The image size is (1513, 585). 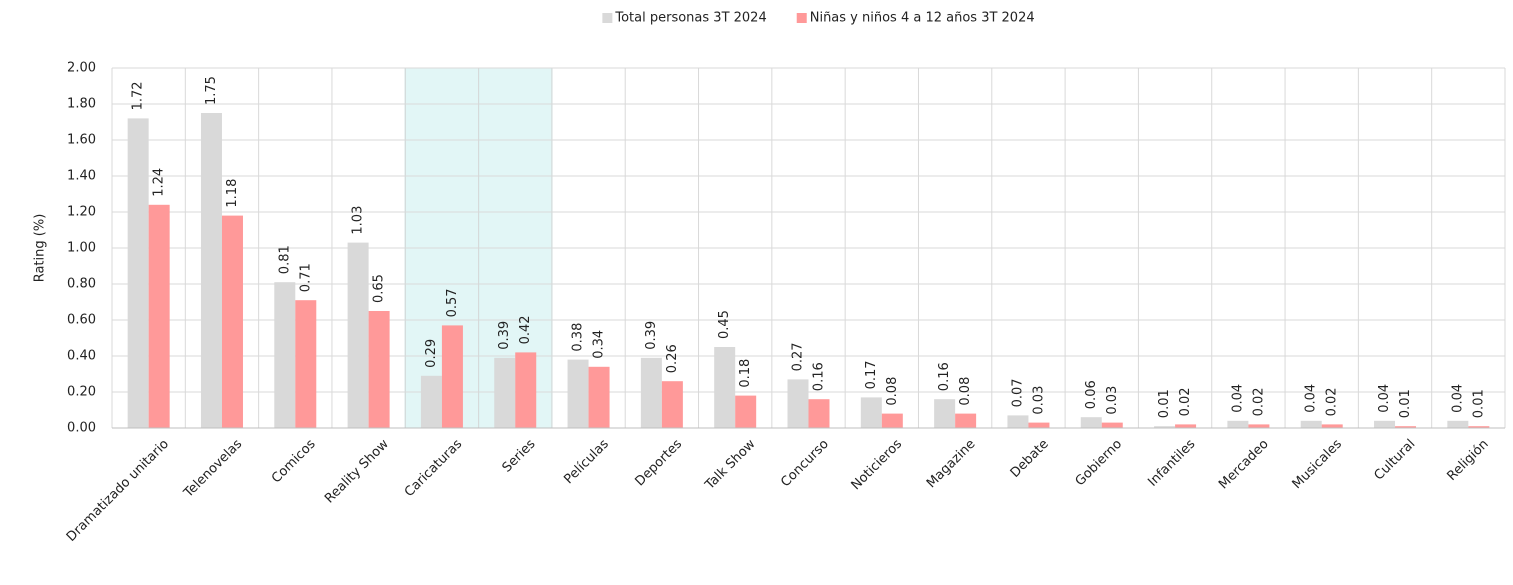 What do you see at coordinates (798, 356) in the screenshot?
I see `data-label: 0.27` at bounding box center [798, 356].